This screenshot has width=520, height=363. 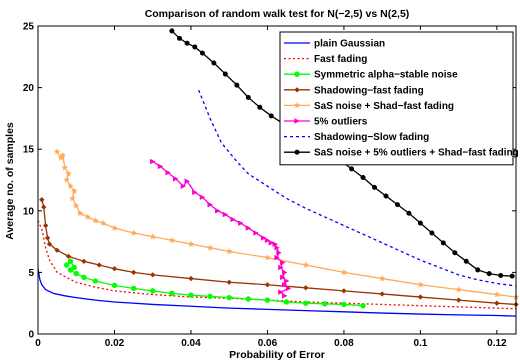 I want to click on series-line, so click(x=277, y=292).